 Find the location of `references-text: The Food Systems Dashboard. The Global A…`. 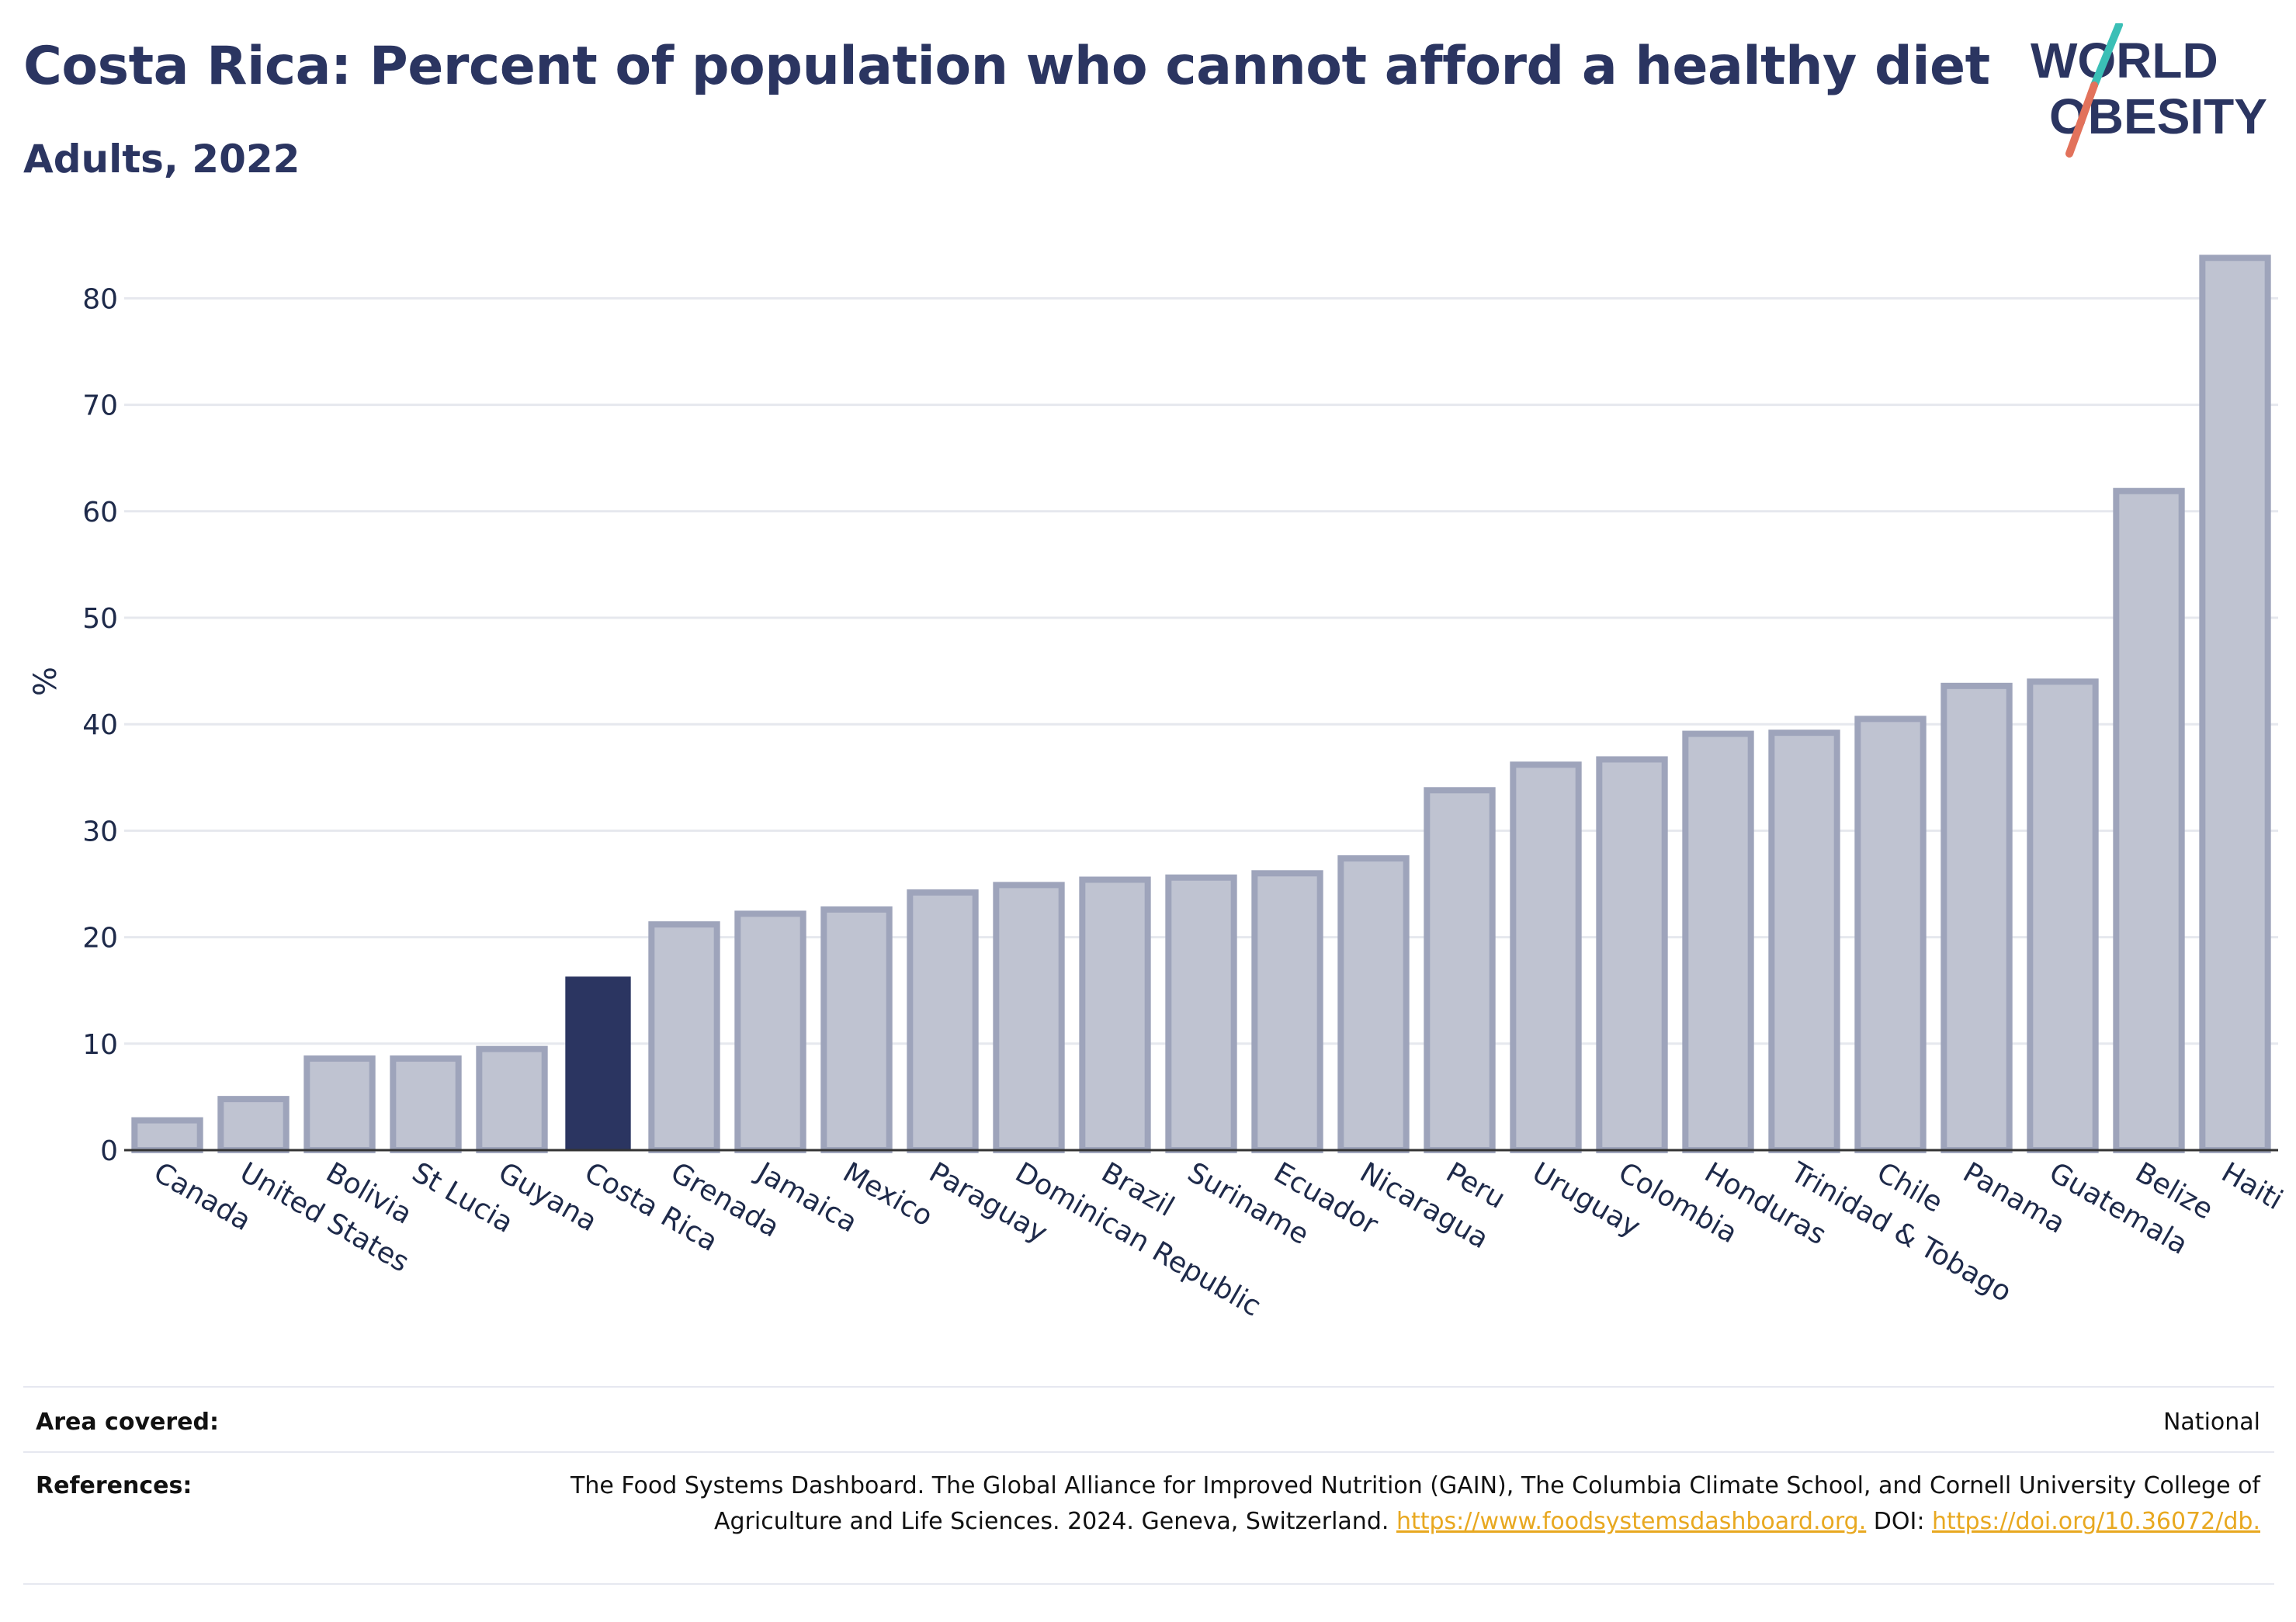

references-text: The Food Systems Dashboard. The Global A… is located at coordinates (1367, 1504).